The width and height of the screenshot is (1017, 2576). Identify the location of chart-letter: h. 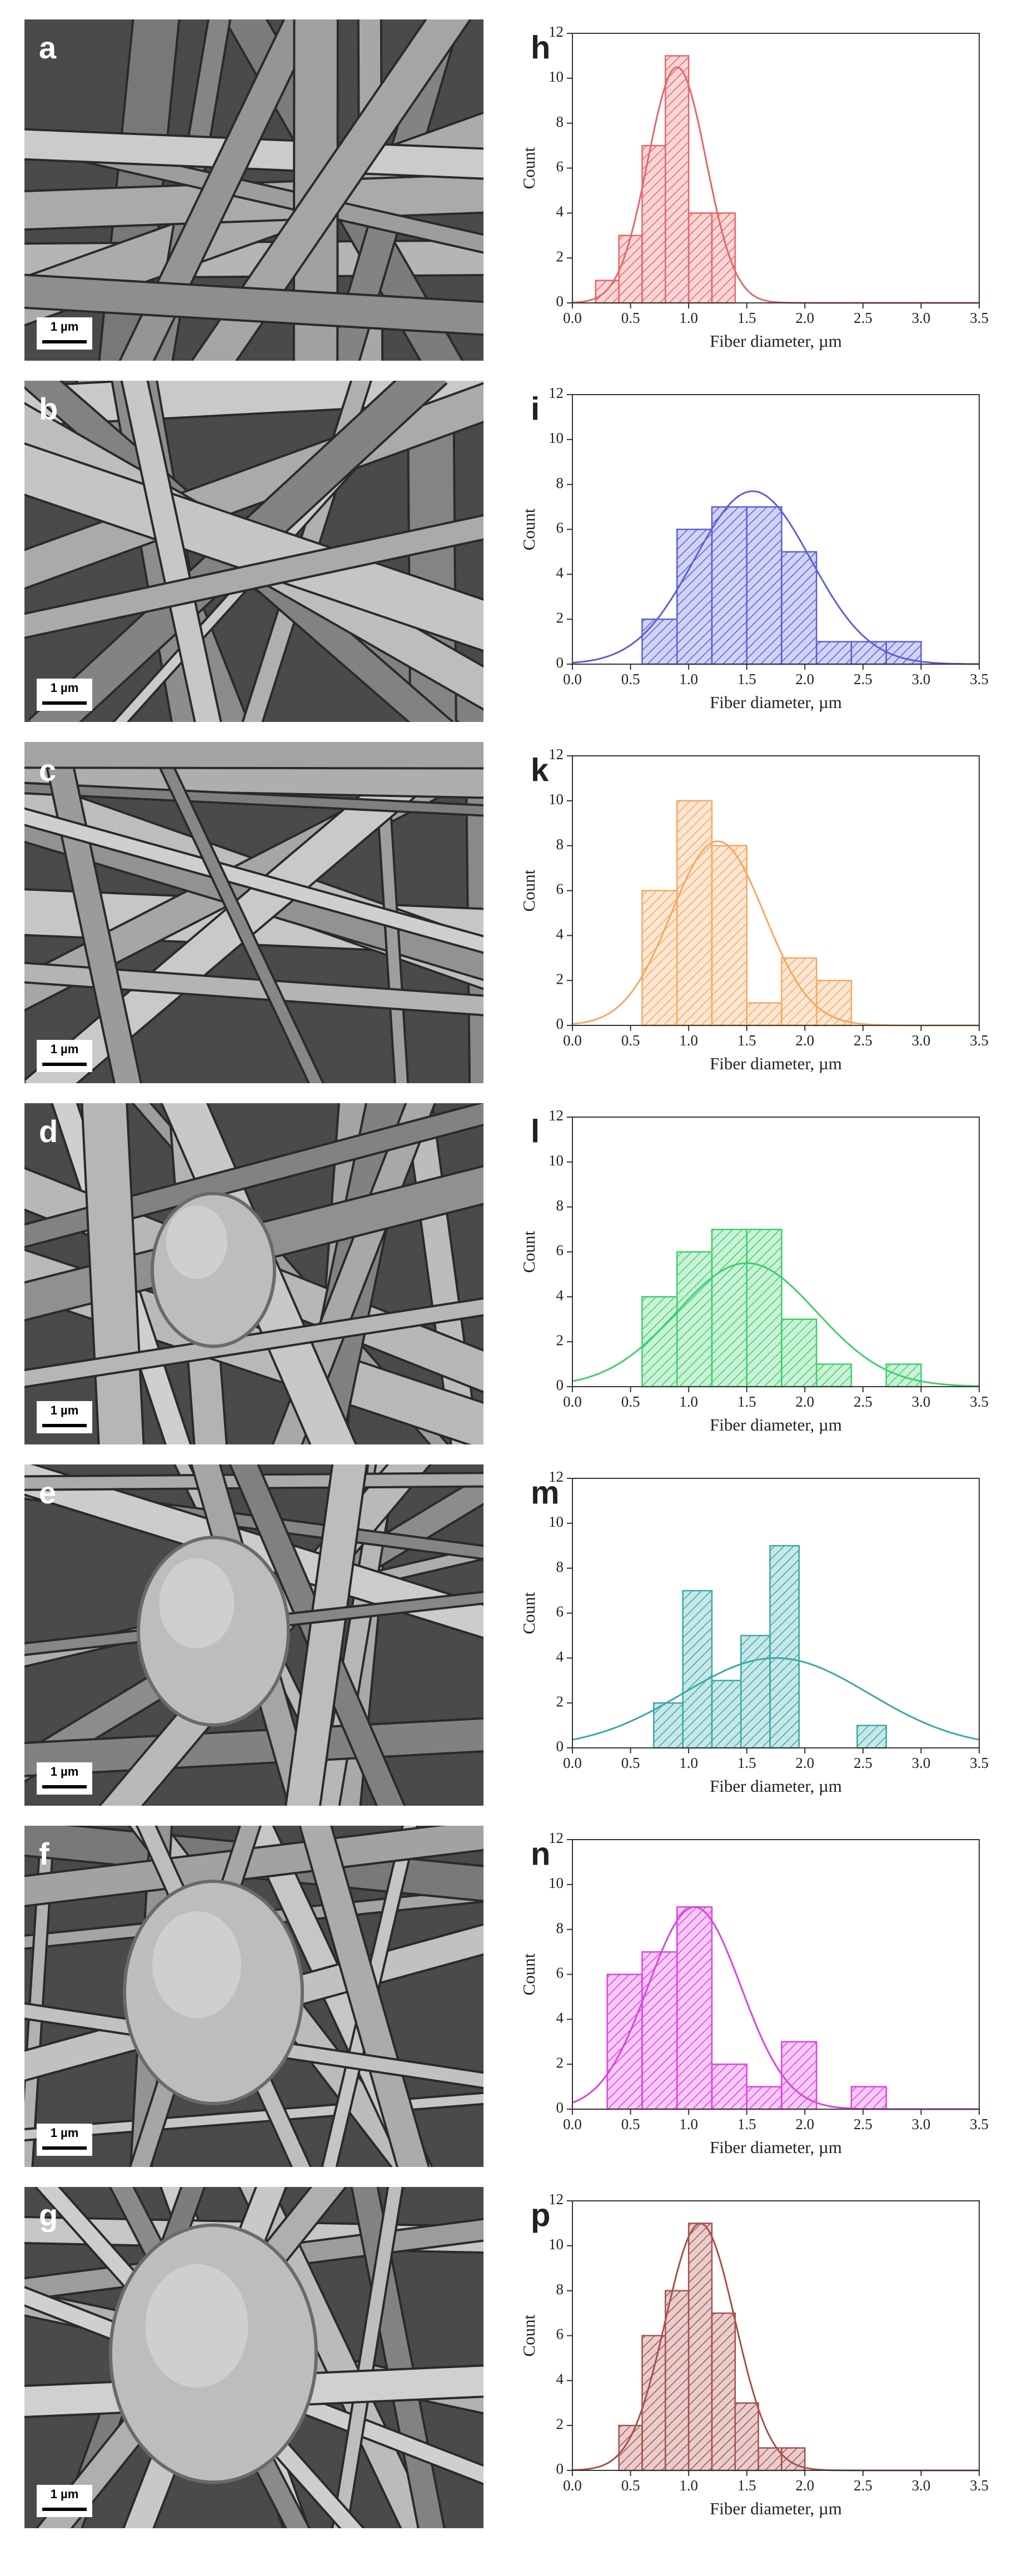
(540, 47).